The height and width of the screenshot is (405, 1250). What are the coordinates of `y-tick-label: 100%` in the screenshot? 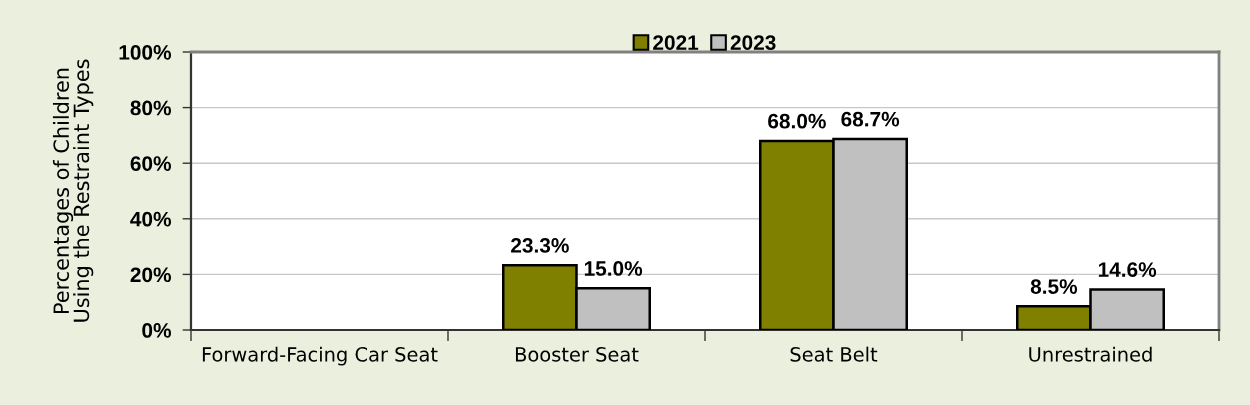 It's located at (145, 52).